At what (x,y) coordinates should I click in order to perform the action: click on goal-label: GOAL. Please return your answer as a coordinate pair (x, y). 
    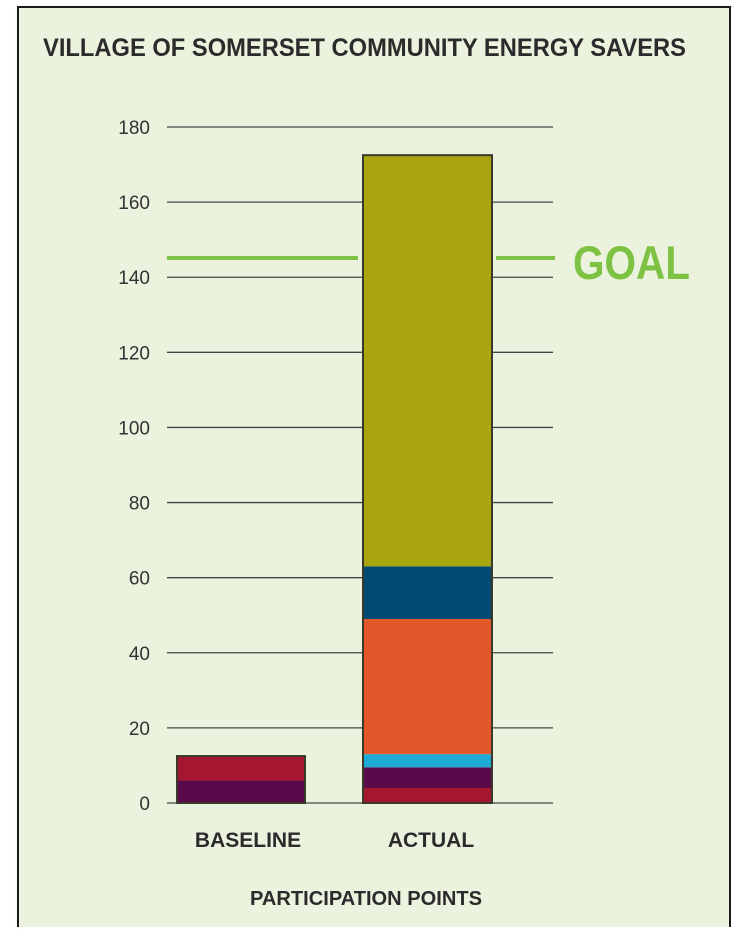
    Looking at the image, I should click on (631, 262).